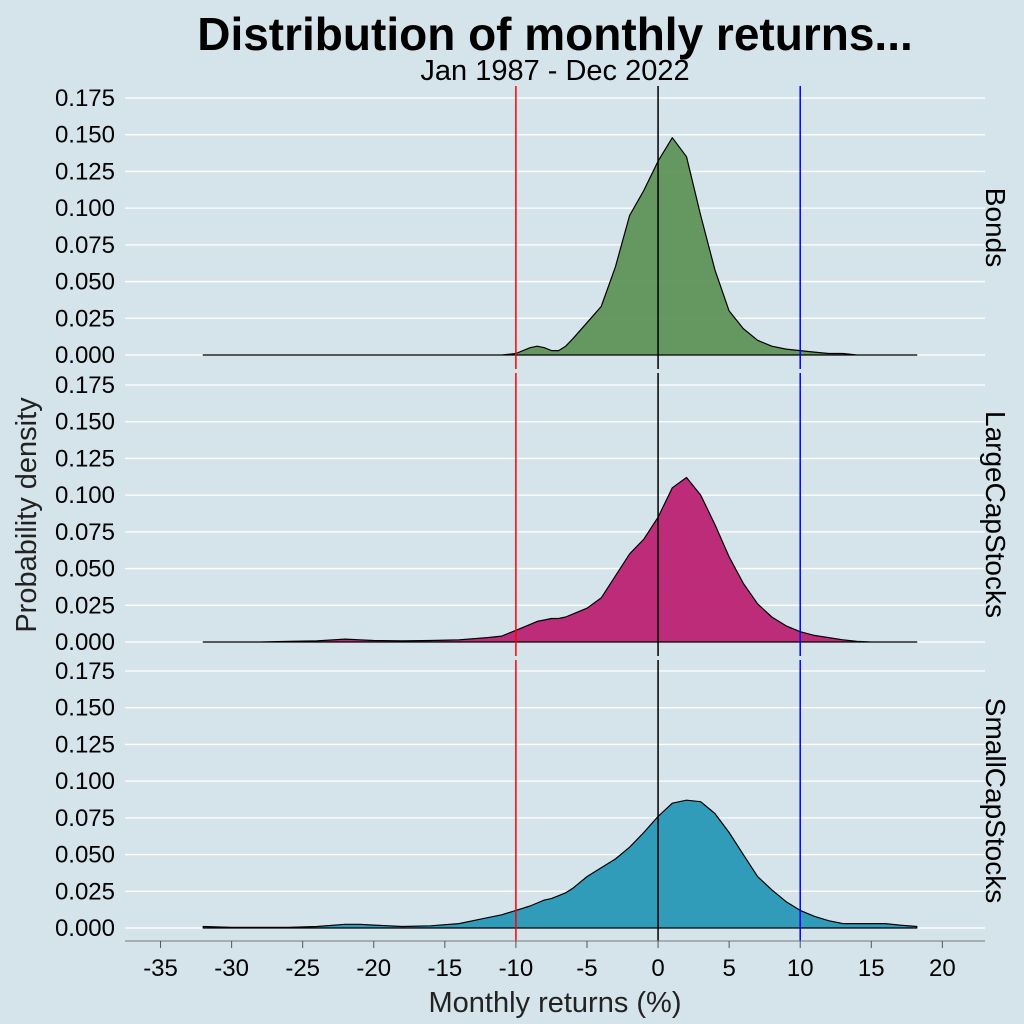 The height and width of the screenshot is (1024, 1024). Describe the element at coordinates (554, 1003) in the screenshot. I see `x-axis-label: Monthly returns (%)` at that location.